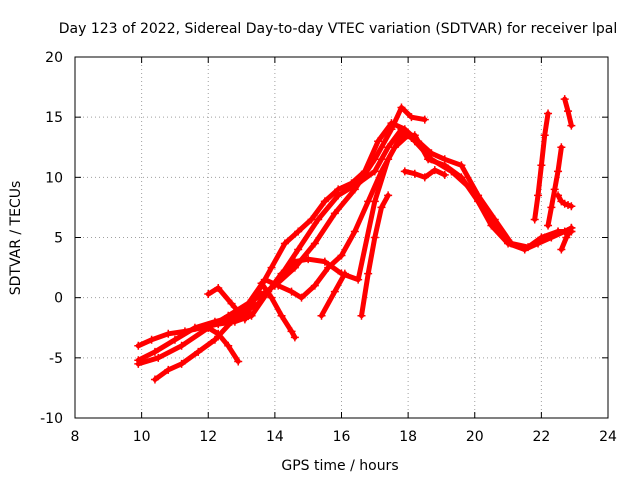 The width and height of the screenshot is (640, 480). What do you see at coordinates (16, 238) in the screenshot?
I see `y-axis-label: SDTVAR / TECUs` at bounding box center [16, 238].